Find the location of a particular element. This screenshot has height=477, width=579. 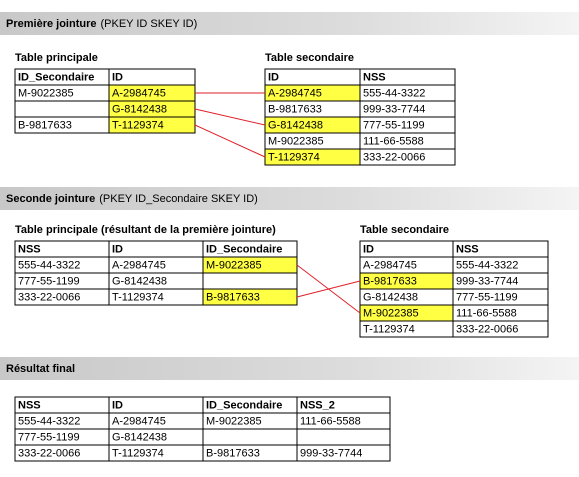

section-title-bold: Première jointure is located at coordinates (51, 24).